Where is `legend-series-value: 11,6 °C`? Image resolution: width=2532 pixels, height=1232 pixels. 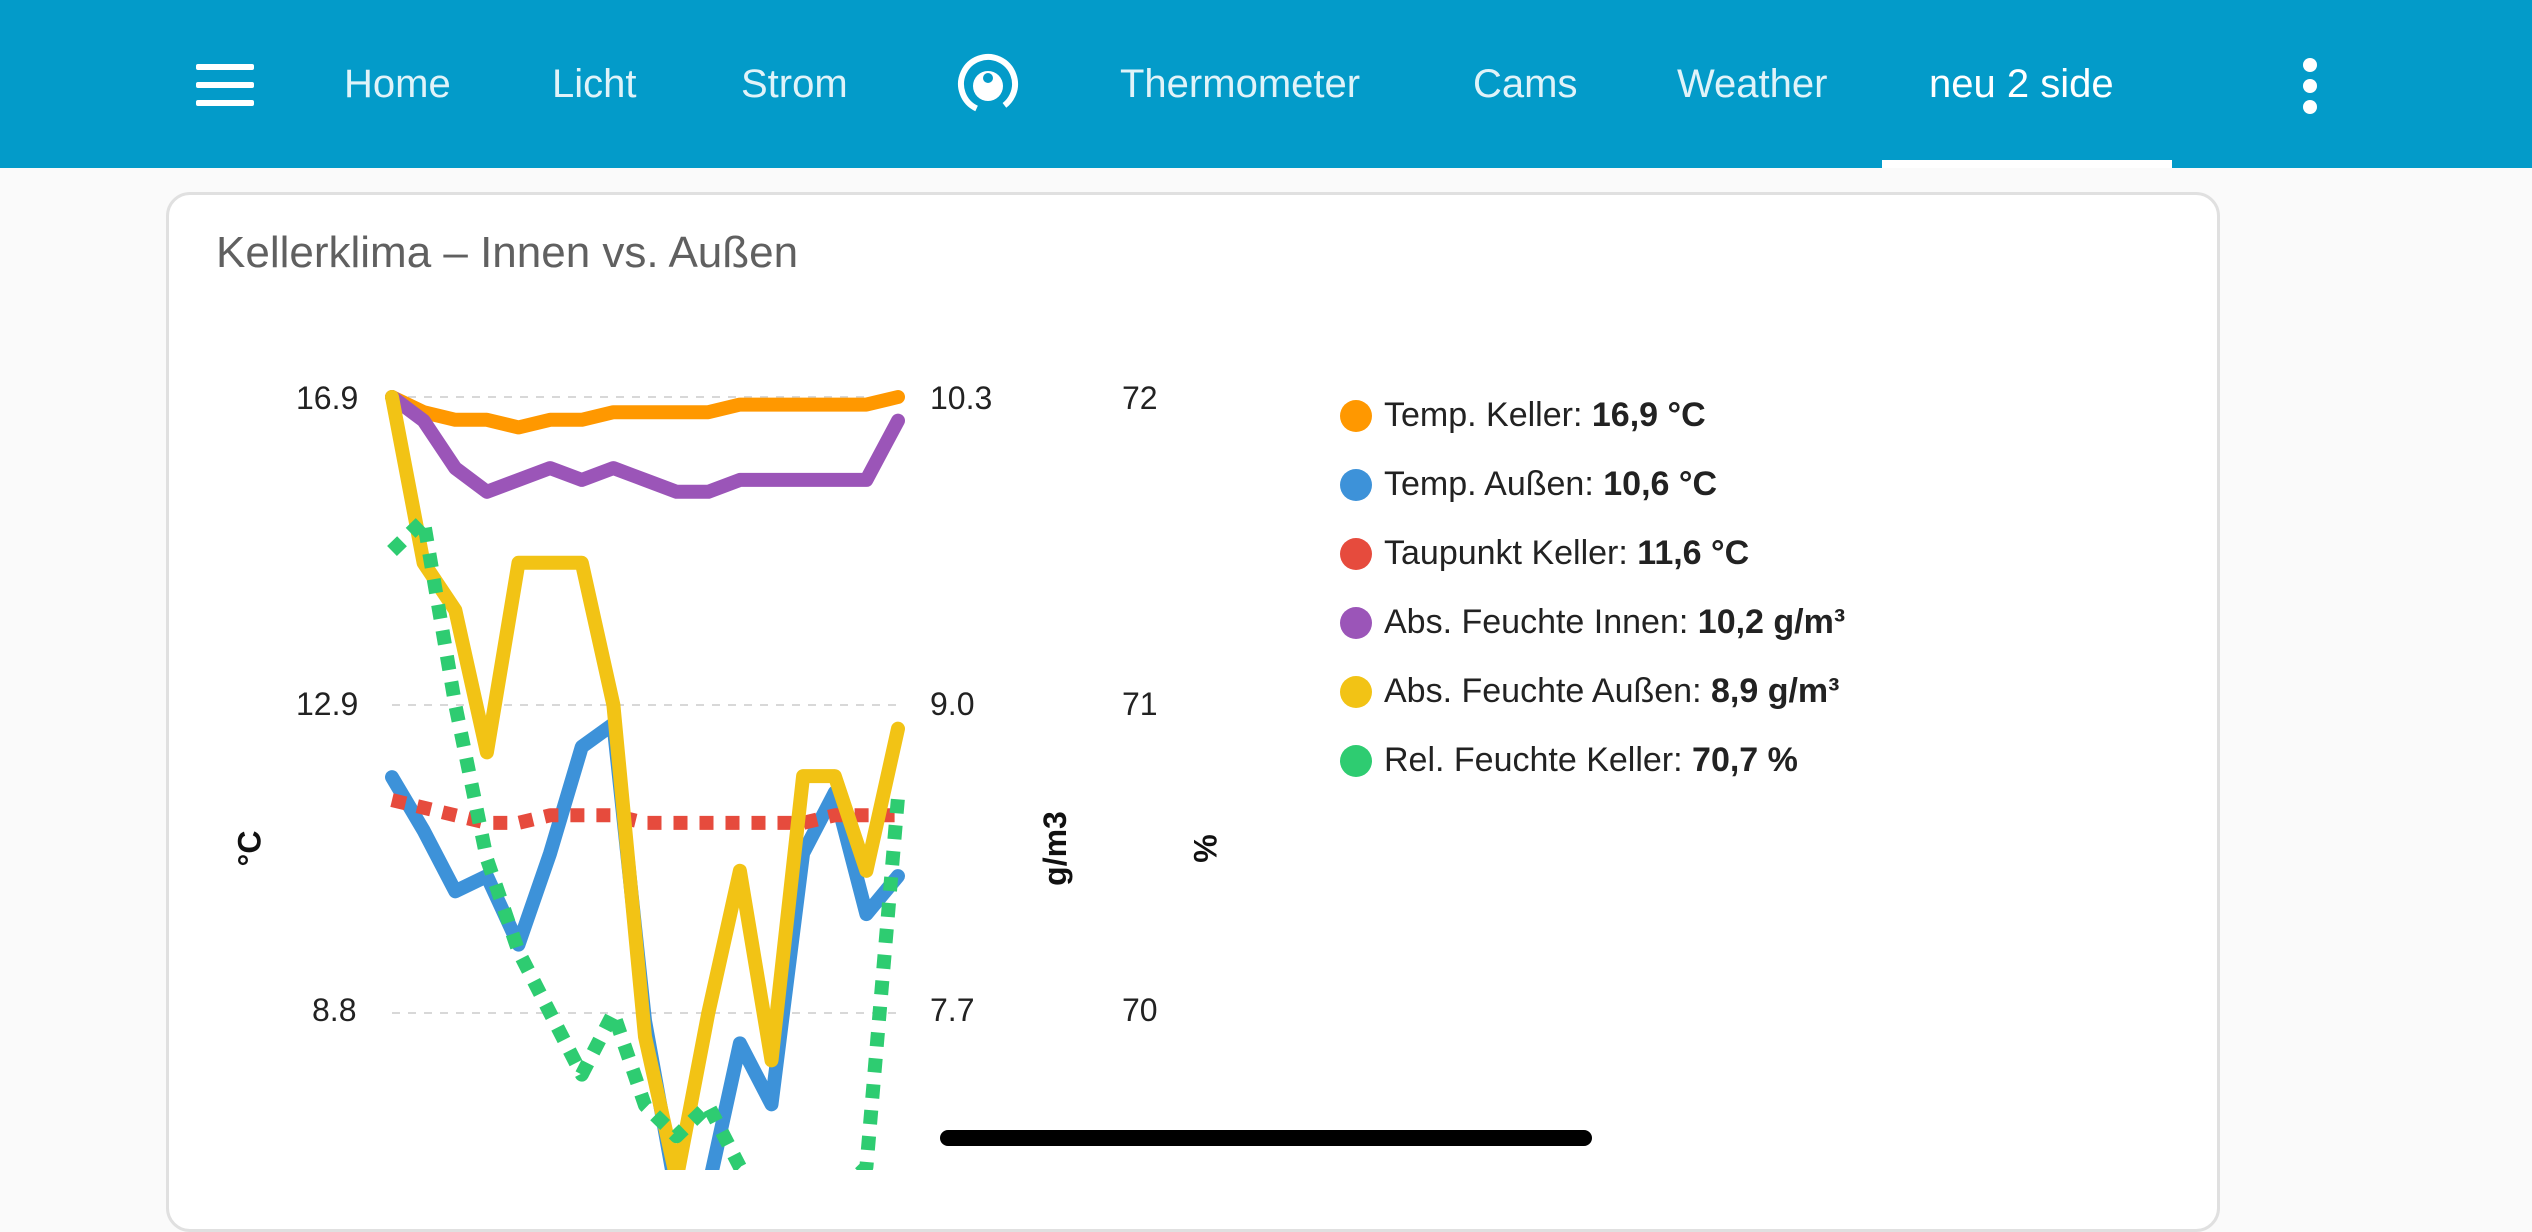 legend-series-value: 11,6 °C is located at coordinates (1693, 553).